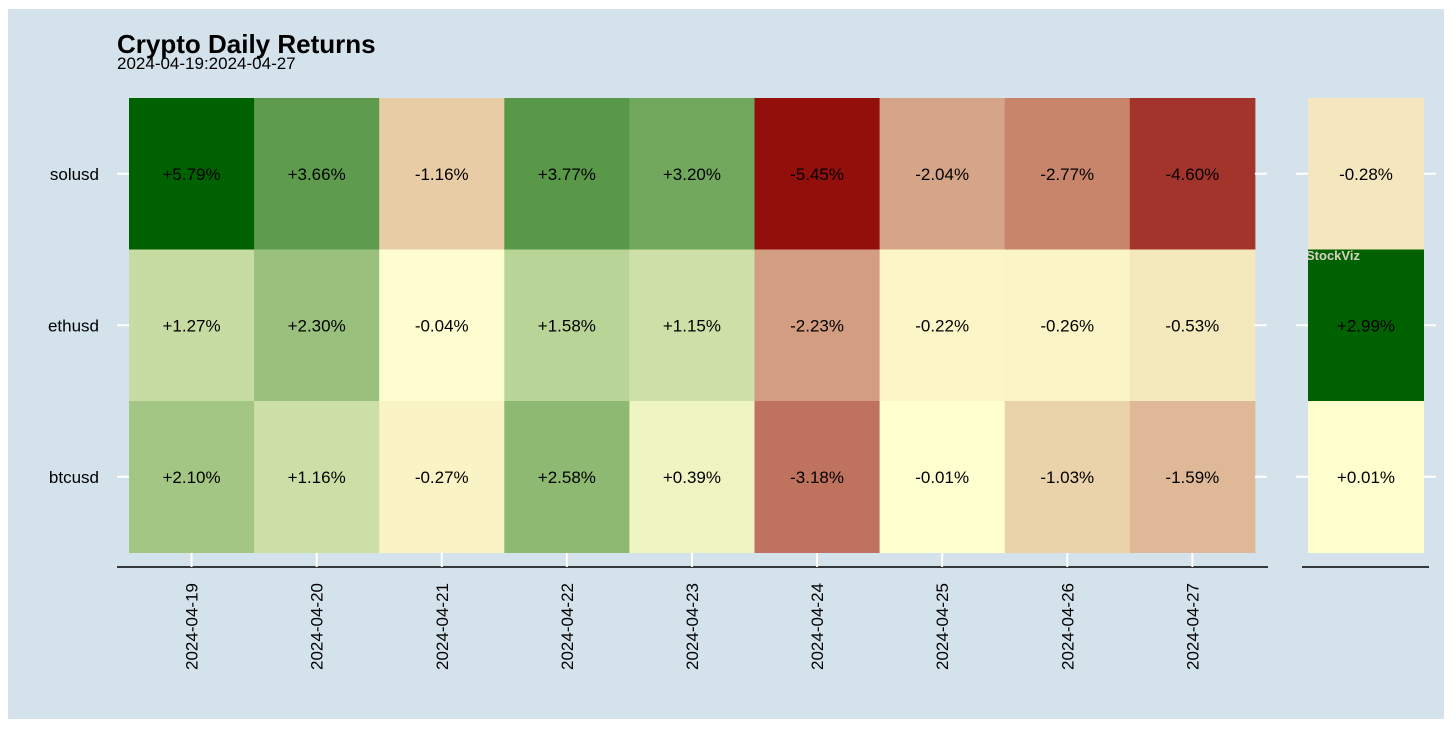 This screenshot has height=733, width=1456. I want to click on cell-label: -5.45%, so click(817, 174).